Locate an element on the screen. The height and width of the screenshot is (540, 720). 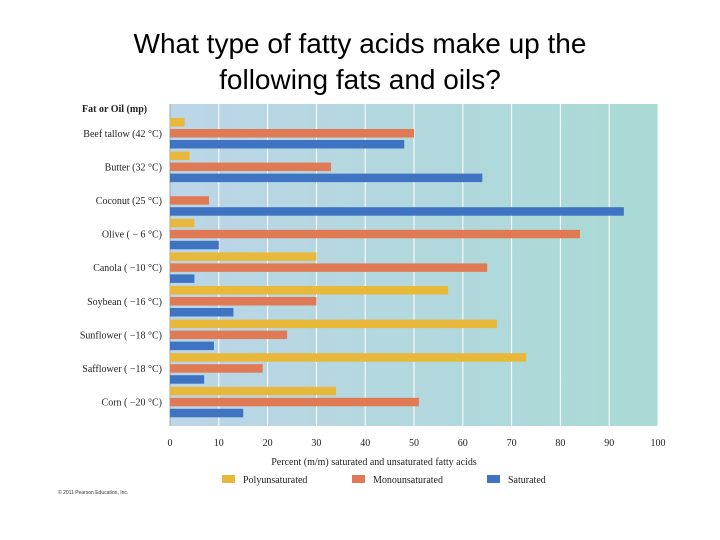
legend-label-polyunsaturated: Polyunsaturated is located at coordinates (275, 480).